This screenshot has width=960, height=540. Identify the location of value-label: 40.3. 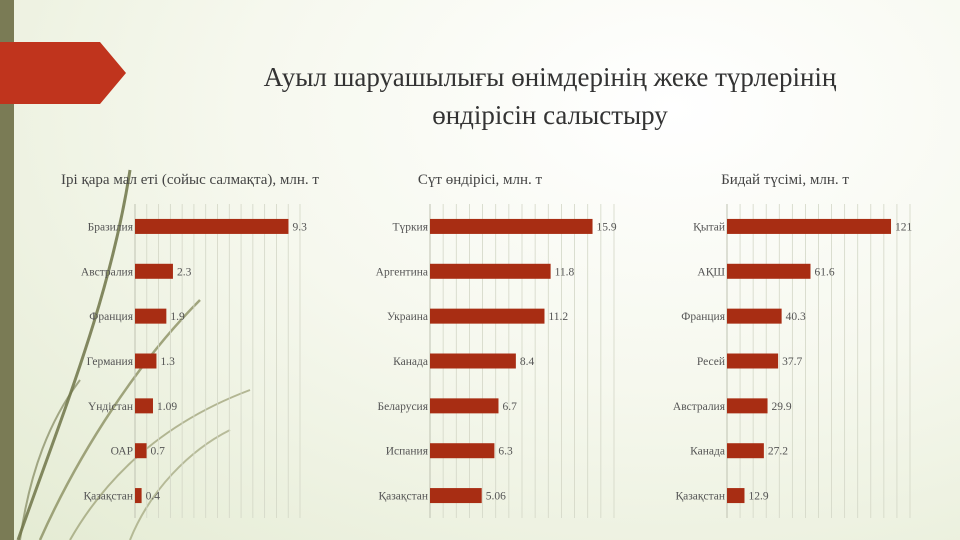
(796, 317).